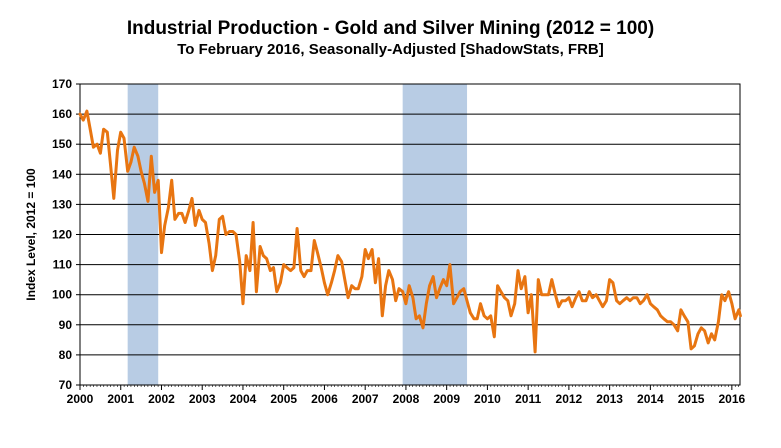 The height and width of the screenshot is (448, 781). I want to click on x-tick-label-2007: 2007, so click(365, 399).